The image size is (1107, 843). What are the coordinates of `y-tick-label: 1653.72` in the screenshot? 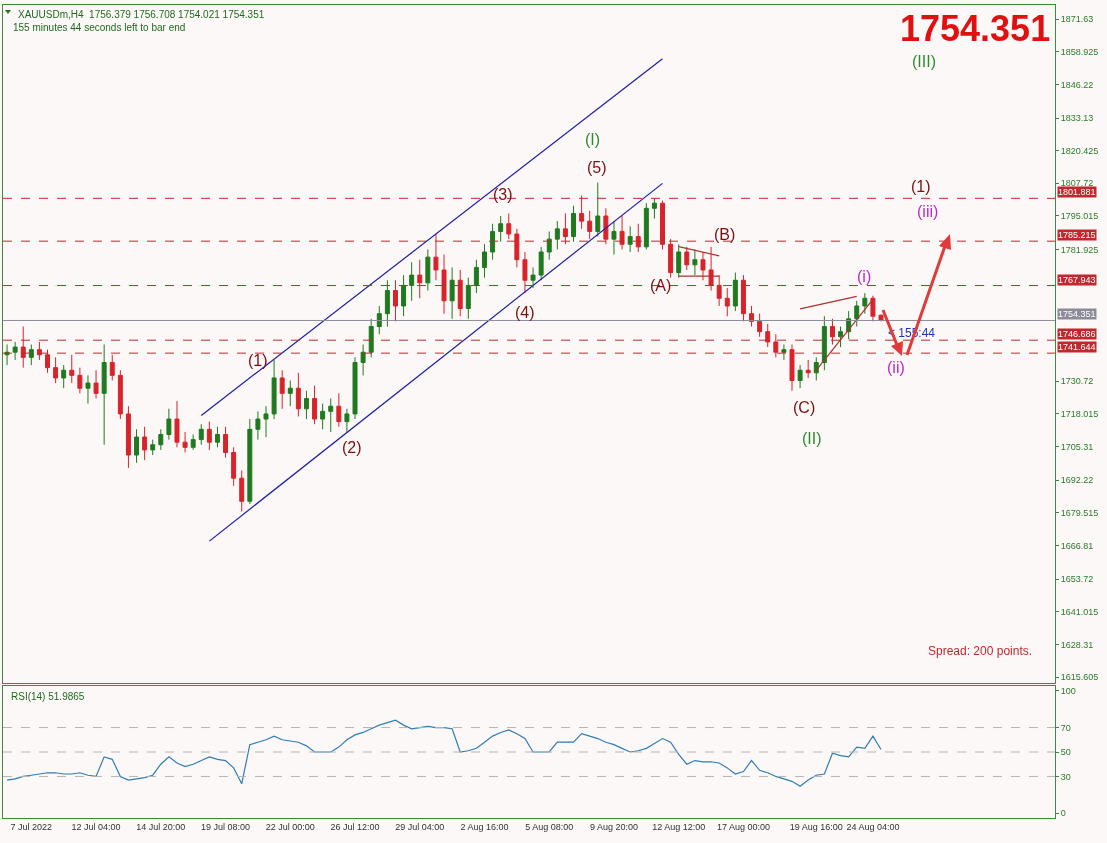 It's located at (1077, 579).